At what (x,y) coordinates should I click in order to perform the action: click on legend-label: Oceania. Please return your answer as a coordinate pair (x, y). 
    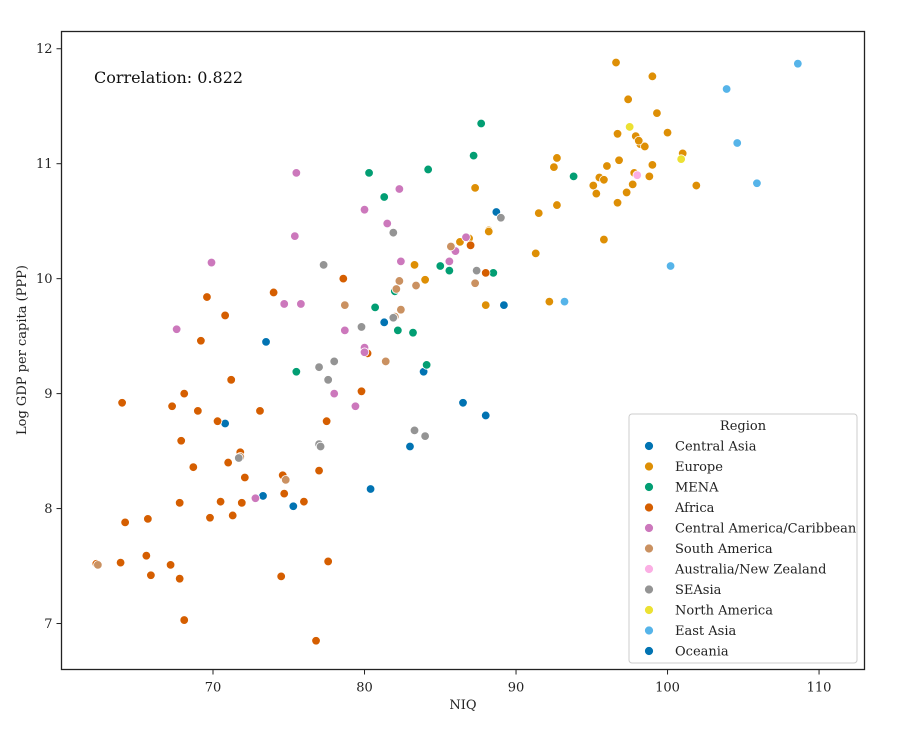
    Looking at the image, I should click on (702, 652).